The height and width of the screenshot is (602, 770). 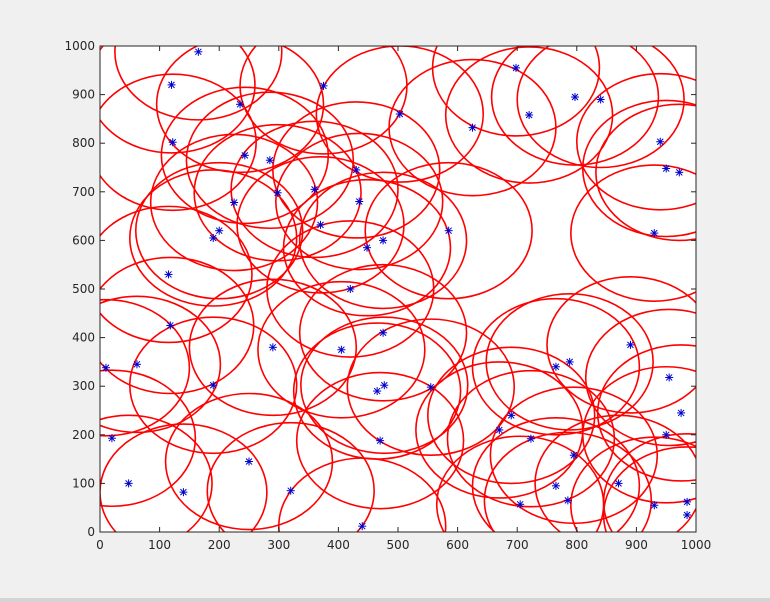 I want to click on y-tick-label: 900, so click(x=83, y=95).